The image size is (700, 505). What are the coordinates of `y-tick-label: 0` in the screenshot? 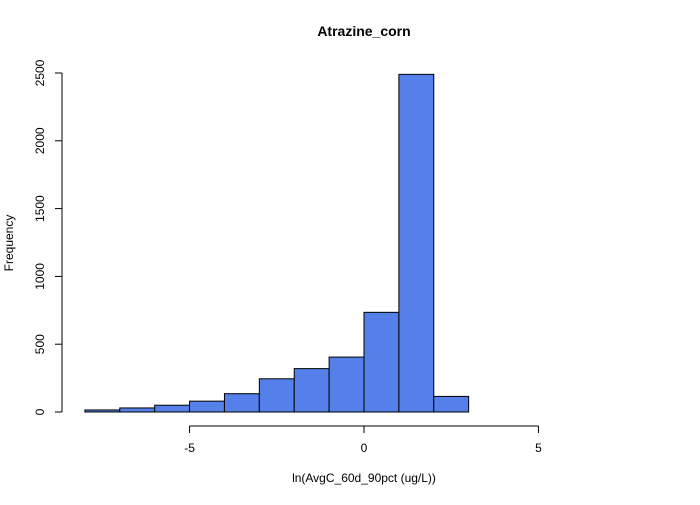 It's located at (40, 411).